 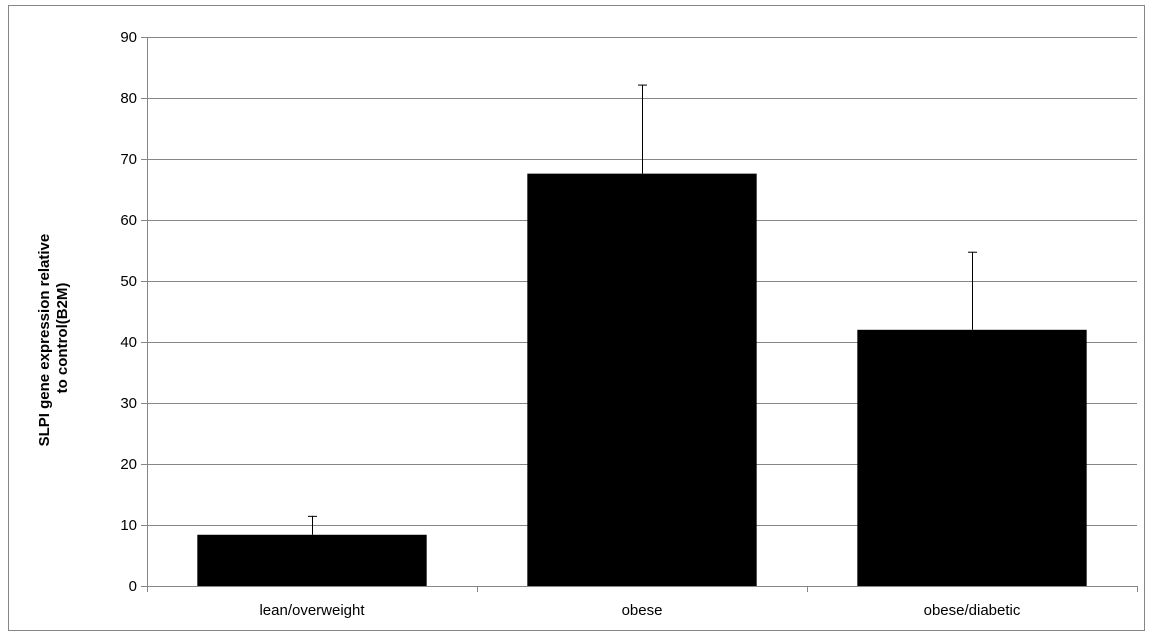 I want to click on bar-lean-overweight, so click(x=312, y=560).